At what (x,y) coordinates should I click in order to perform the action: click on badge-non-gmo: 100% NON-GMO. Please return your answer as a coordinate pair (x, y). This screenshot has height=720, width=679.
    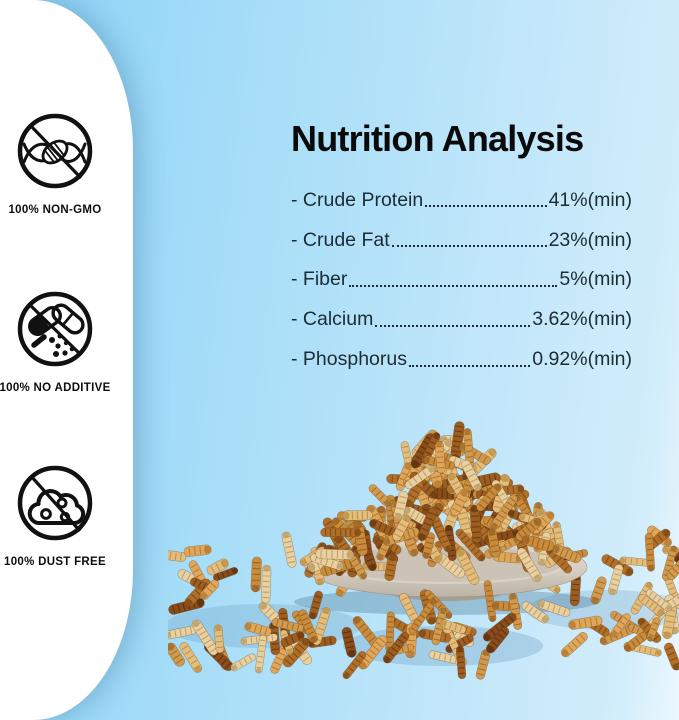
    Looking at the image, I should click on (55, 163).